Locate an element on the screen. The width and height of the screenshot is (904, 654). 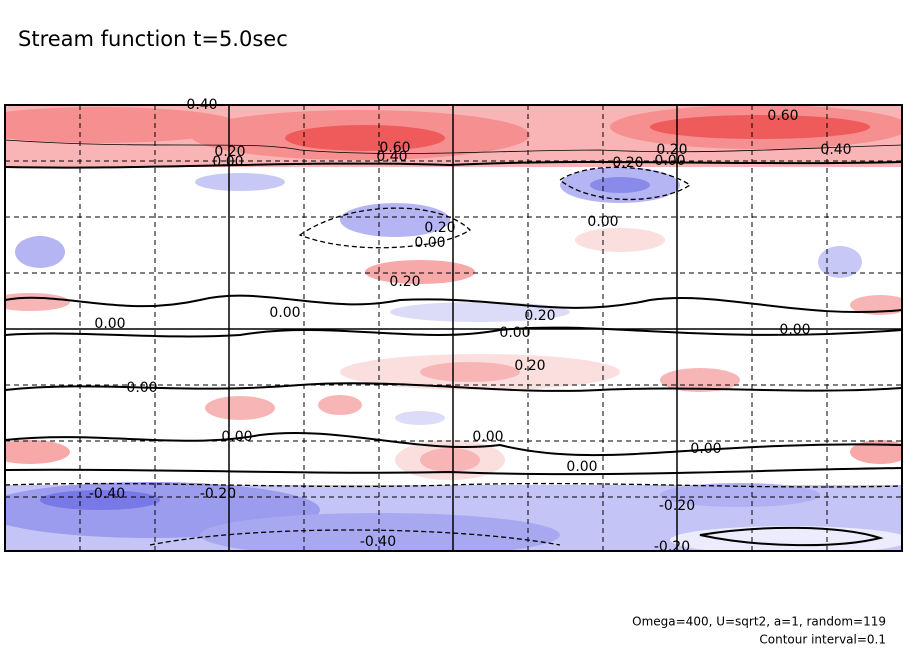
note: Contour interval=0.1 is located at coordinates (822, 640).